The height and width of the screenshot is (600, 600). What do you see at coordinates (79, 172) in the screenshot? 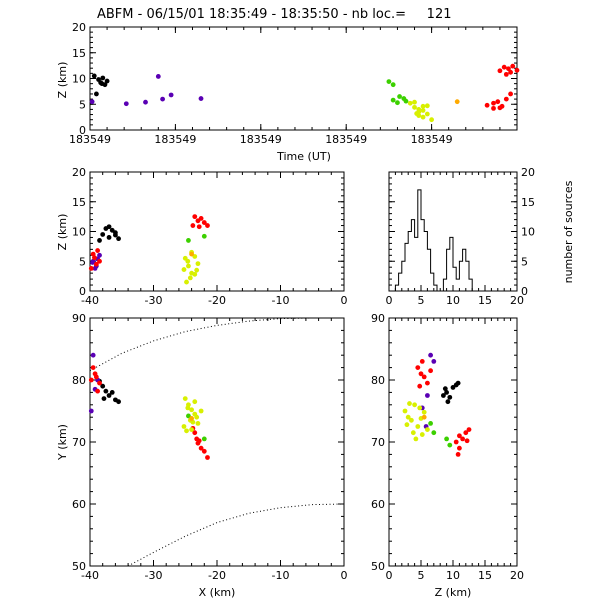
I see `x-height-y-tick-label: 20` at bounding box center [79, 172].